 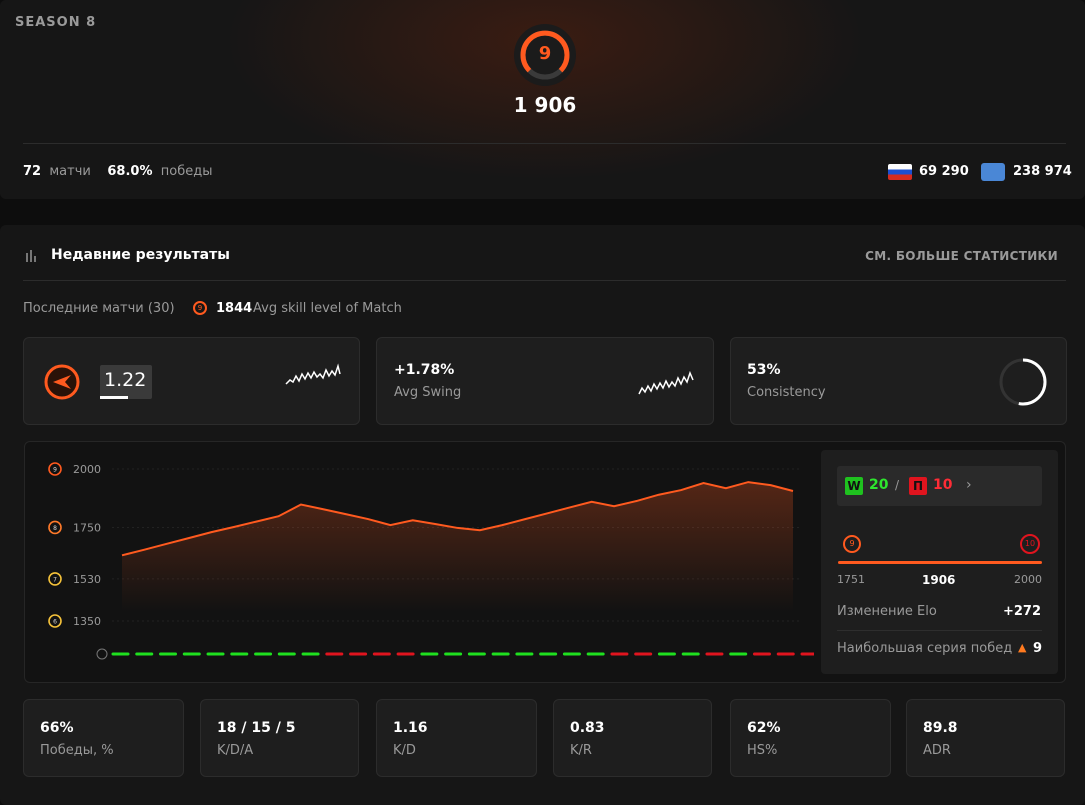 What do you see at coordinates (56, 22) in the screenshot?
I see `season: SEASON 8` at bounding box center [56, 22].